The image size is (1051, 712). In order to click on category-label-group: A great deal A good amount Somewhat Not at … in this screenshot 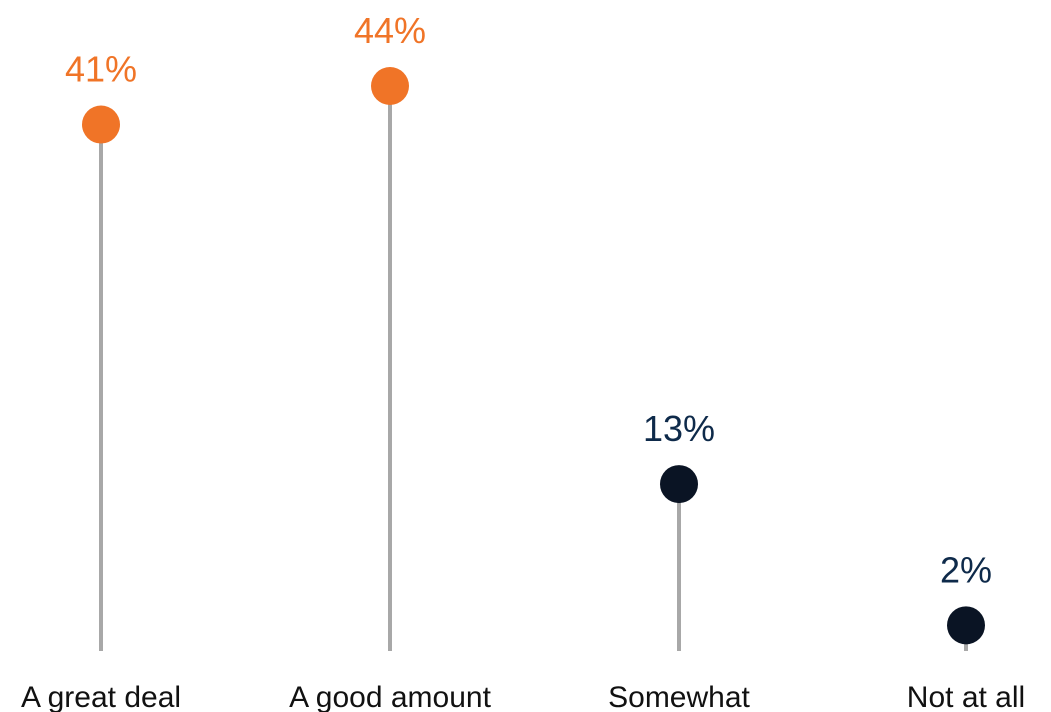, I will do `click(523, 696)`.